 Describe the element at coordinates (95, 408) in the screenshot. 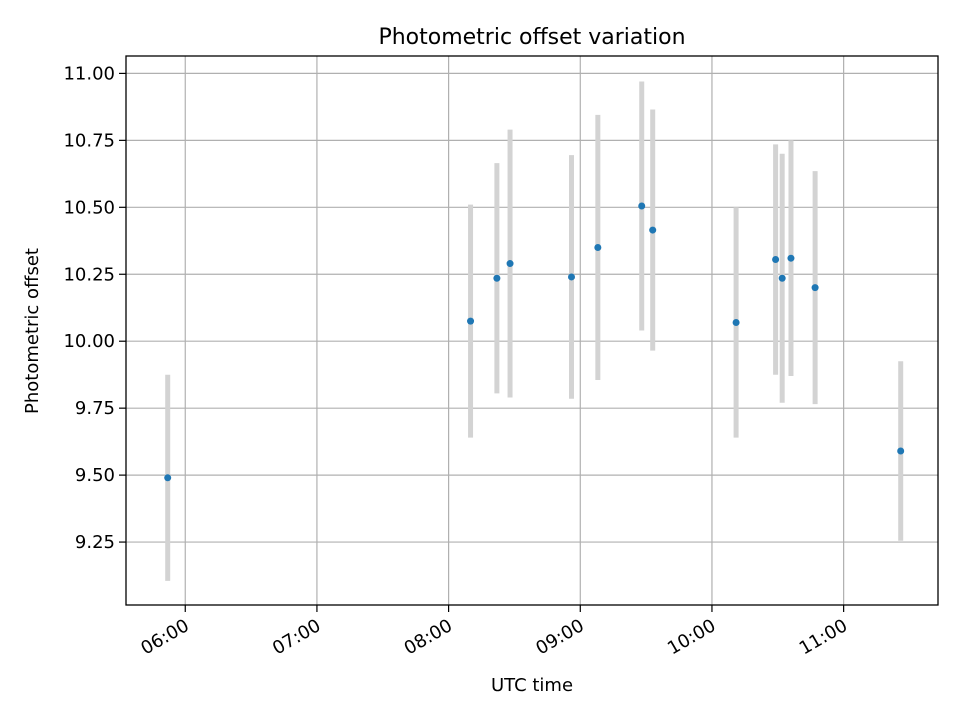

I see `y-tick-label: 9.75` at that location.